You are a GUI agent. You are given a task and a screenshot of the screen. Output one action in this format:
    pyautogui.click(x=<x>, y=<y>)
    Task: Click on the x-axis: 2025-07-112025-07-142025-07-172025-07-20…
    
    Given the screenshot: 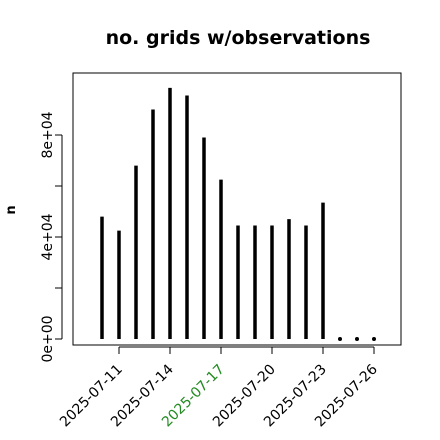 What is the action you would take?
    pyautogui.click(x=219, y=388)
    